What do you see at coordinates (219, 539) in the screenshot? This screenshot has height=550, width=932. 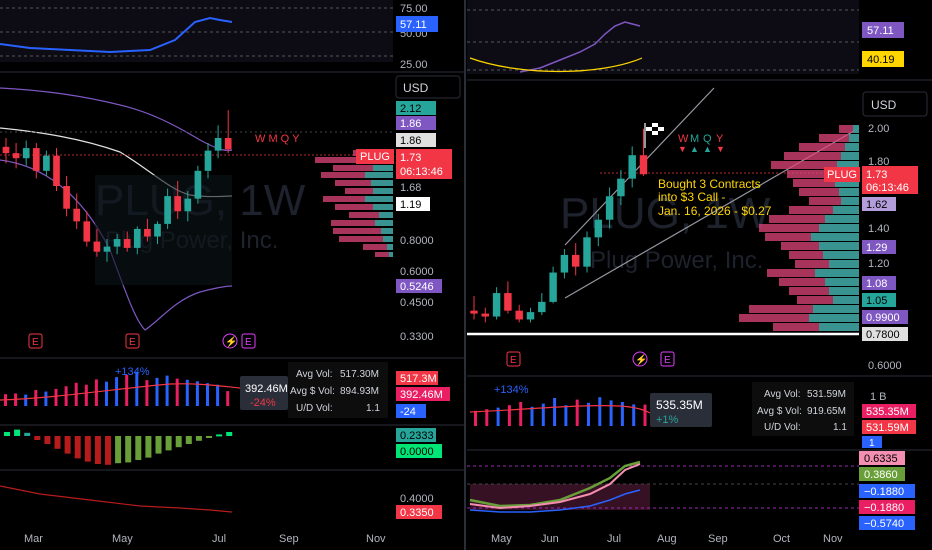 I see `left-time-label: Jul` at bounding box center [219, 539].